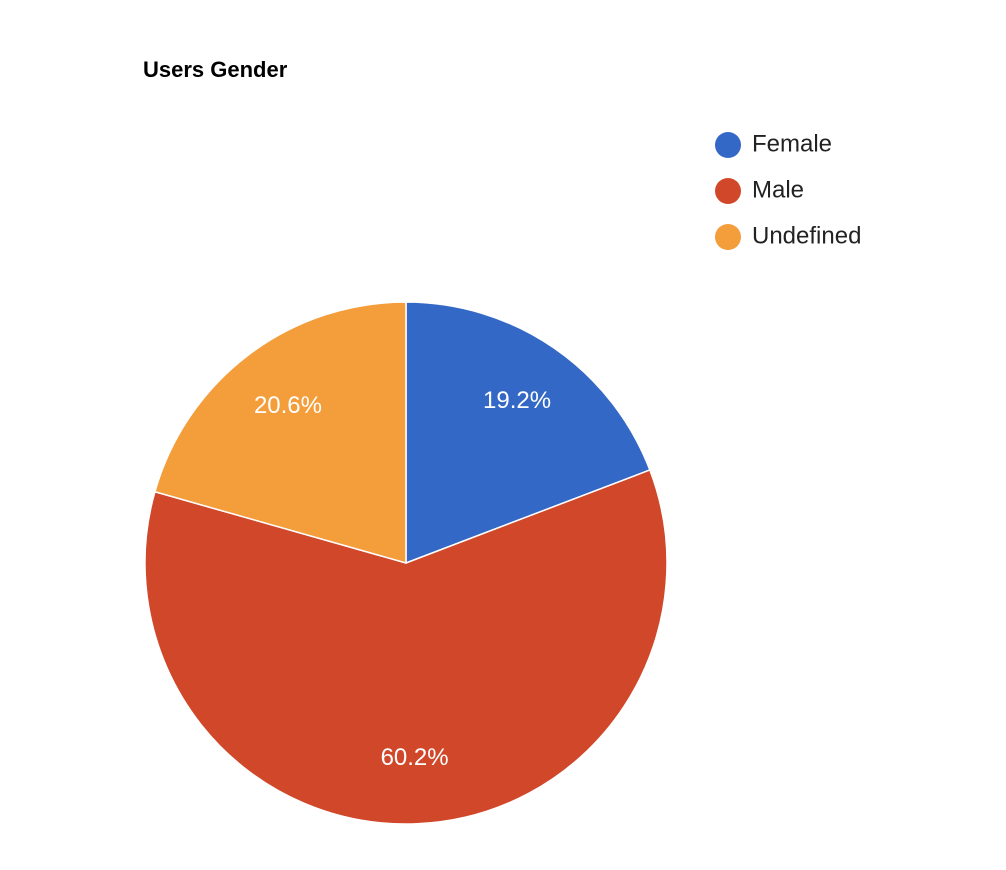 This screenshot has width=1006, height=870. Describe the element at coordinates (288, 405) in the screenshot. I see `data-label: 20.6%` at that location.